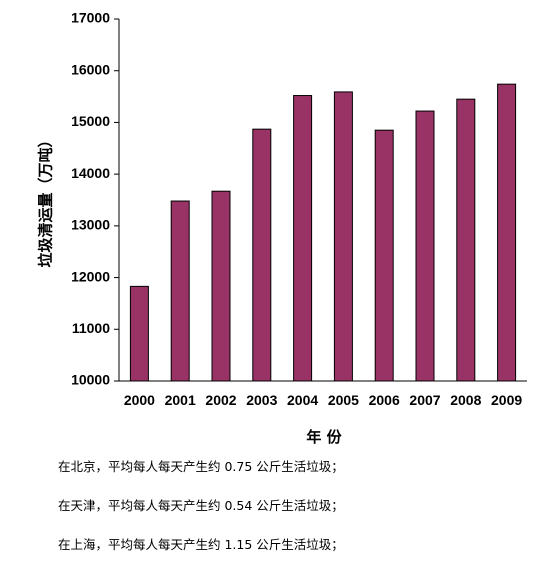 This screenshot has height=575, width=554. What do you see at coordinates (507, 232) in the screenshot?
I see `bar-2009` at bounding box center [507, 232].